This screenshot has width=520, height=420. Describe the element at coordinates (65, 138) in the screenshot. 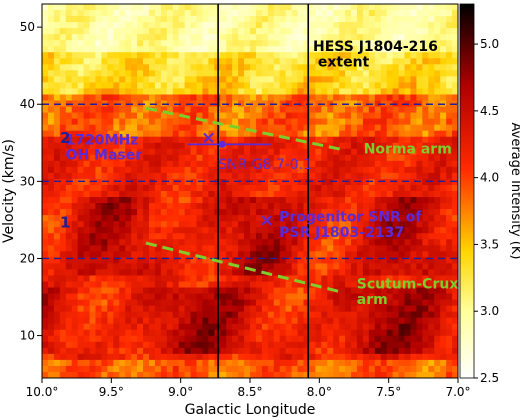

I see `velocity-band-label: 2` at that location.